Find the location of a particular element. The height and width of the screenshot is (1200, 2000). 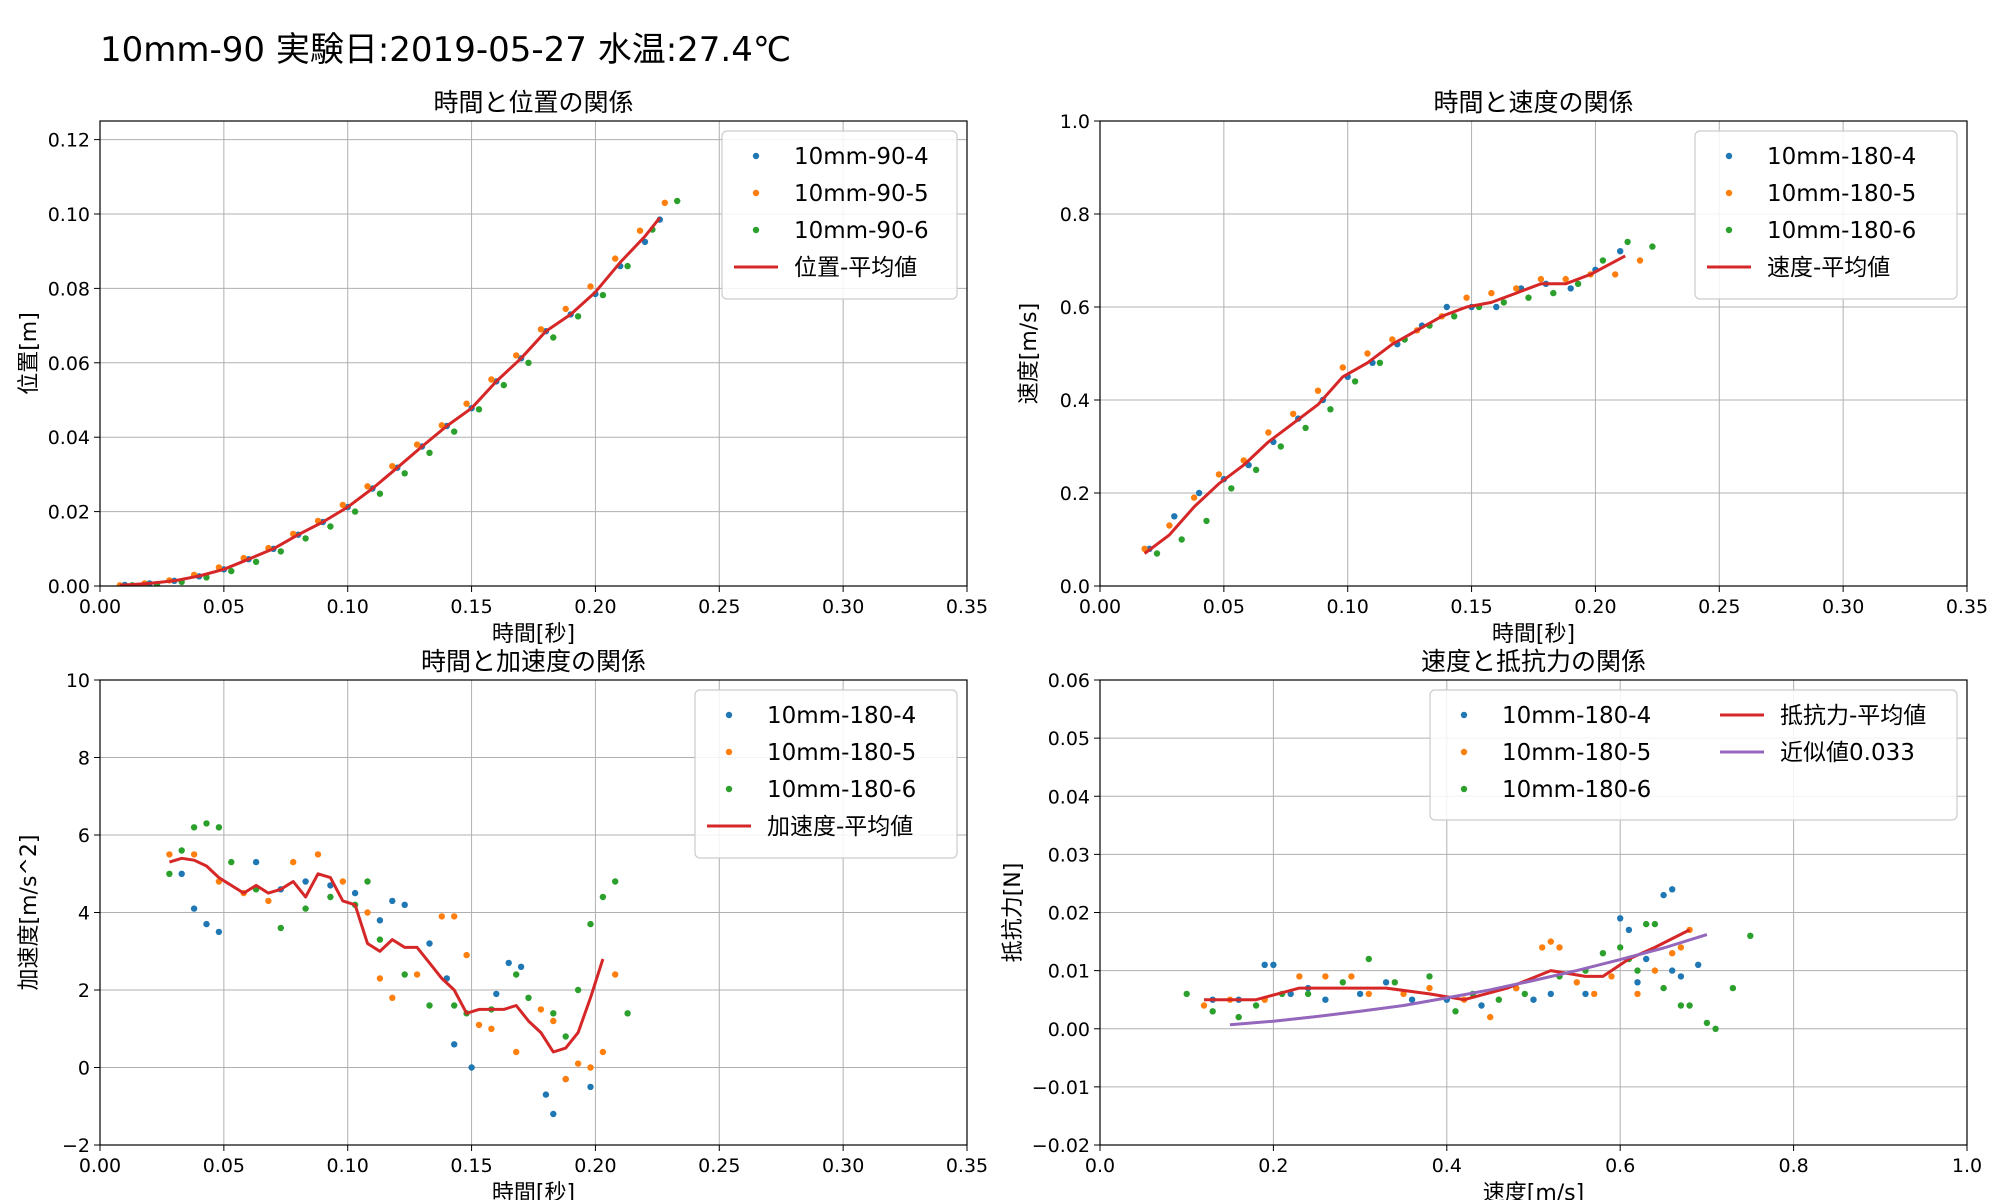

y-tick-label: 0 is located at coordinates (84, 1069).